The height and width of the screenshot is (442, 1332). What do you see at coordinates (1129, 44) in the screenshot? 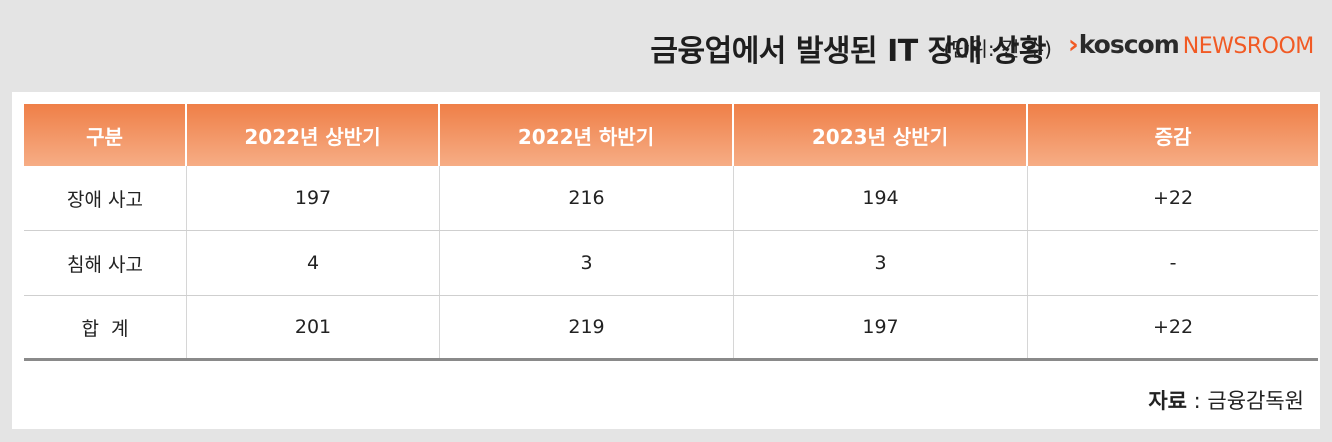
I see `logo-name: koscom` at bounding box center [1129, 44].